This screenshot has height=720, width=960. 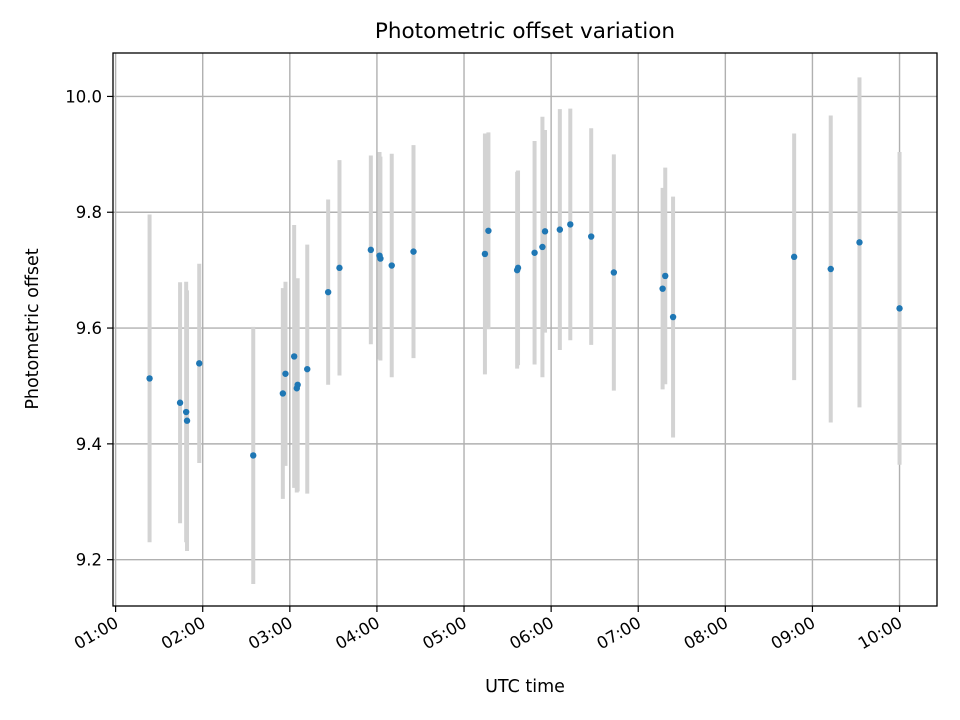 I want to click on y-axis-label: Photometric offset, so click(x=33, y=328).